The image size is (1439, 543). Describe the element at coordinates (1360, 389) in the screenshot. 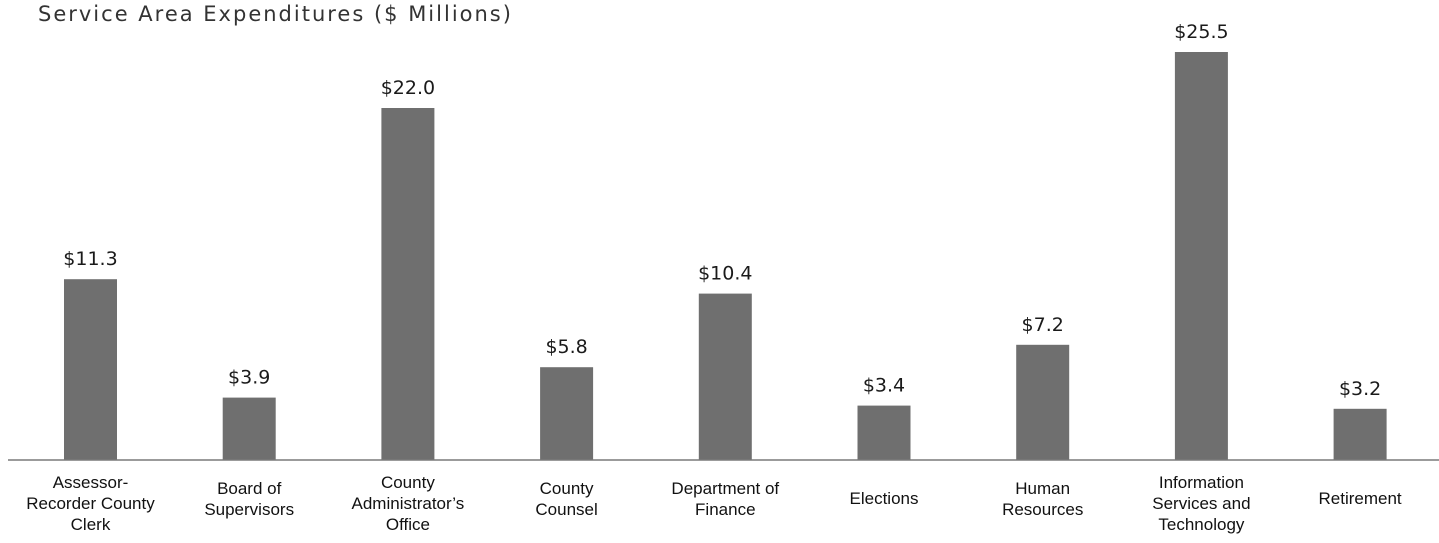

I see `data-label-8: $3.2` at that location.